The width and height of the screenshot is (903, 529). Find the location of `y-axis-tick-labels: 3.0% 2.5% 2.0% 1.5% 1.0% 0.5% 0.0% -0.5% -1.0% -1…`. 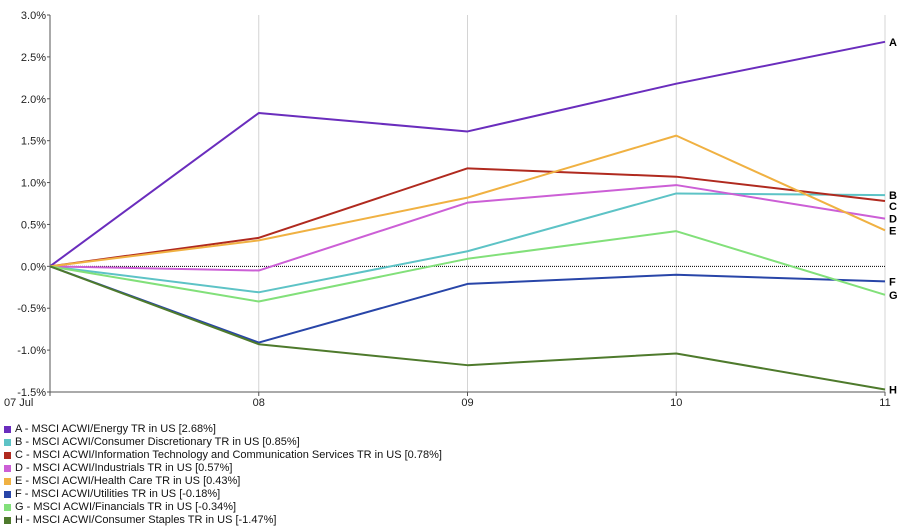

y-axis-tick-labels: 3.0% 2.5% 2.0% 1.5% 1.0% 0.5% 0.0% -0.5% -1.0% -1… is located at coordinates (31, 204).